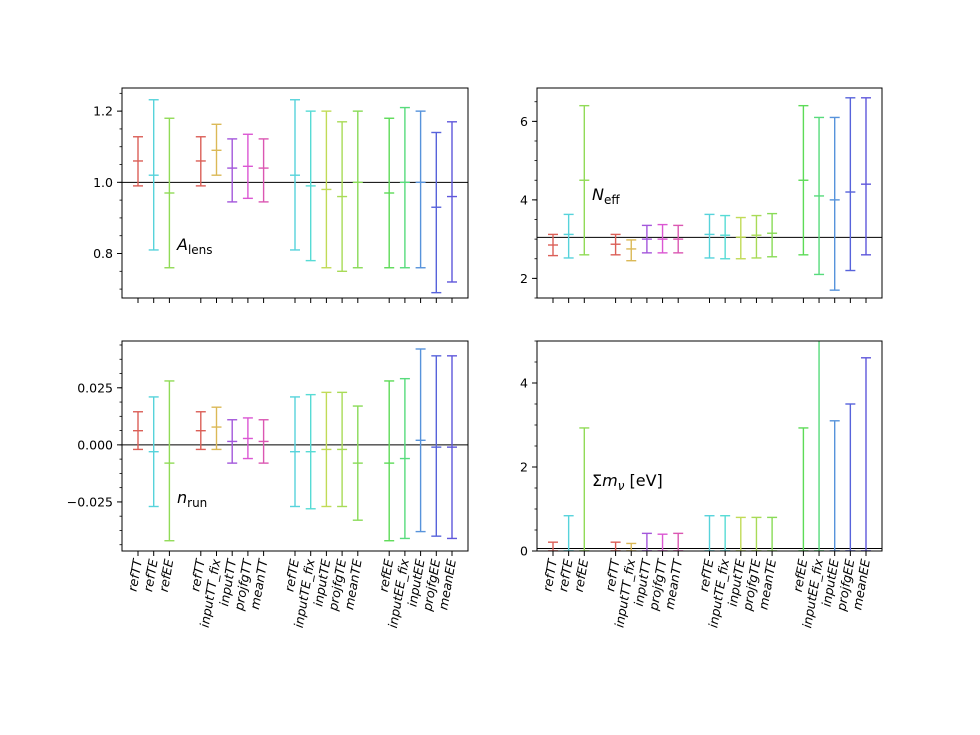 This screenshot has height=735, width=980. I want to click on y-tick-label: 0.8, so click(103, 253).